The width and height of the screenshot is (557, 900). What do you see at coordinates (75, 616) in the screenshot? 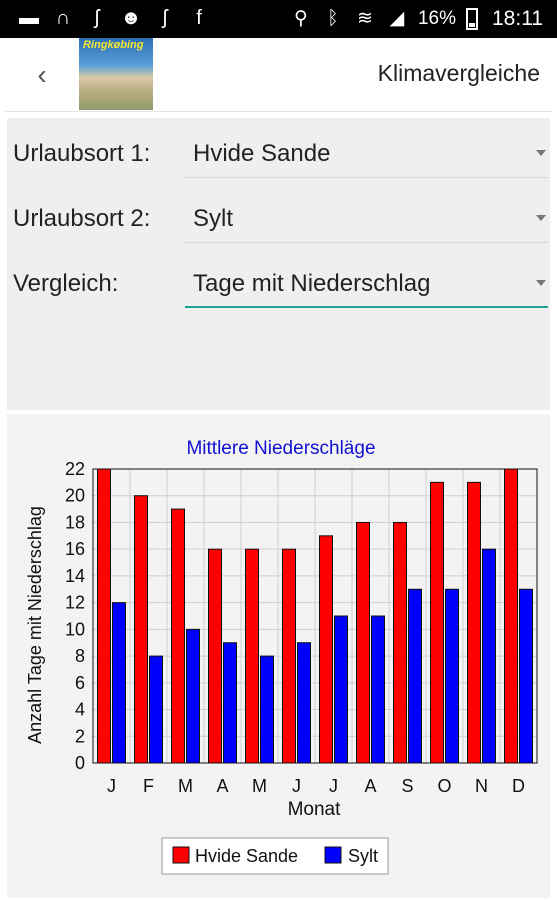
I see `y-tick-labels: 0 2 4 6 8 10 12 14 16 18 20 22` at bounding box center [75, 616].